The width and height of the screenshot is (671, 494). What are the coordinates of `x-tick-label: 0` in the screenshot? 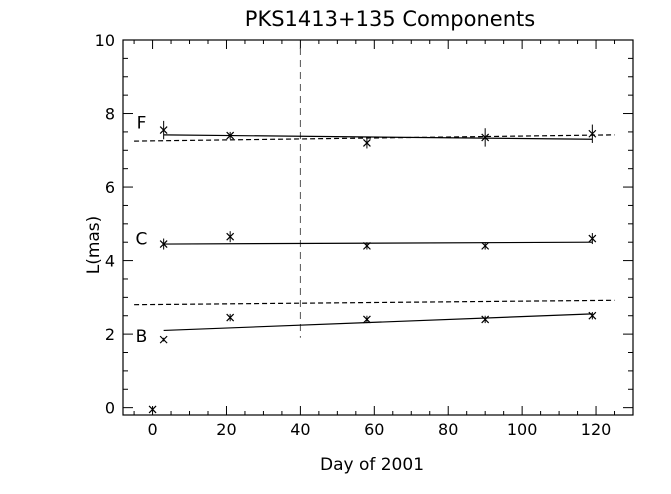 It's located at (152, 429).